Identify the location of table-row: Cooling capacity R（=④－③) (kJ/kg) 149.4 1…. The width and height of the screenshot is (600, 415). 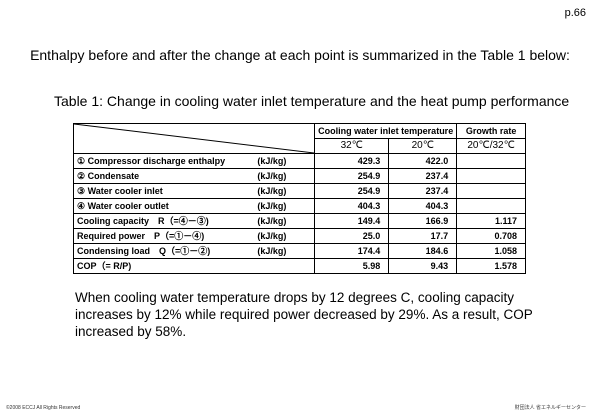
(299, 221).